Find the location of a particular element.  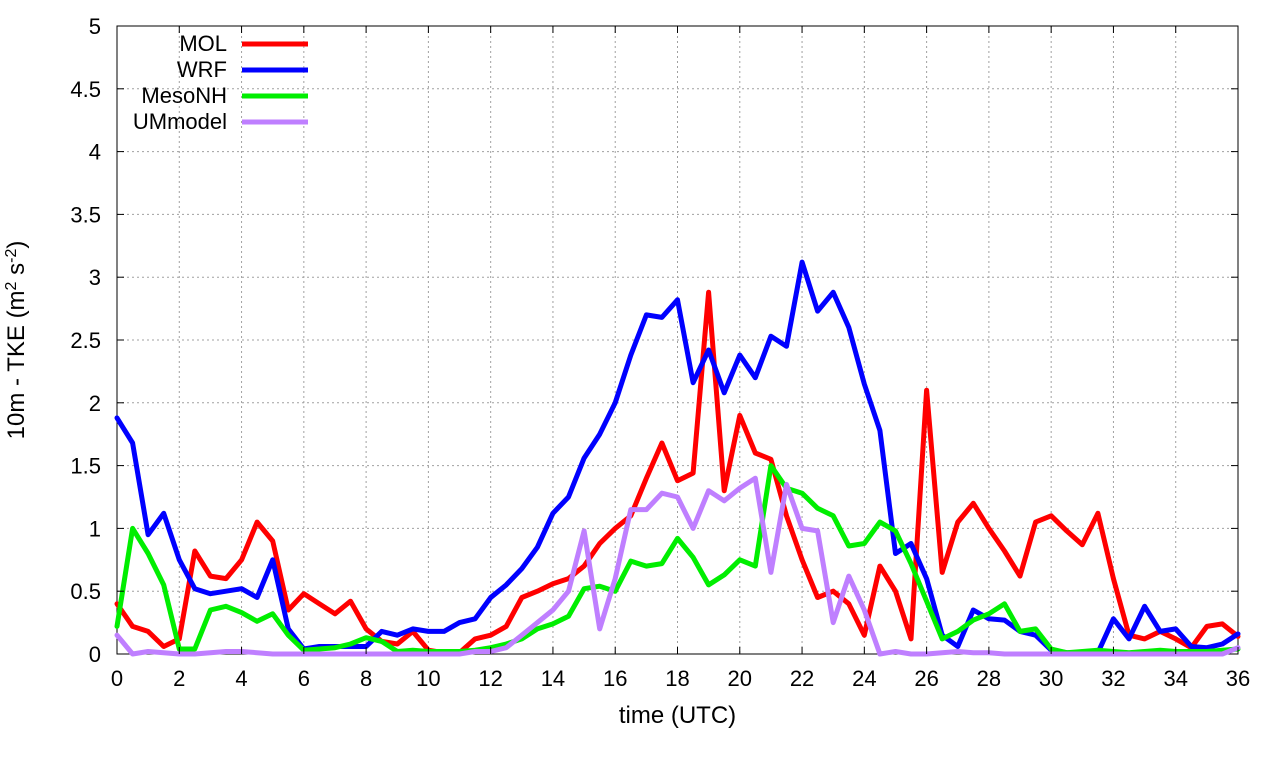

x-tick-label: 32 is located at coordinates (1113, 678).